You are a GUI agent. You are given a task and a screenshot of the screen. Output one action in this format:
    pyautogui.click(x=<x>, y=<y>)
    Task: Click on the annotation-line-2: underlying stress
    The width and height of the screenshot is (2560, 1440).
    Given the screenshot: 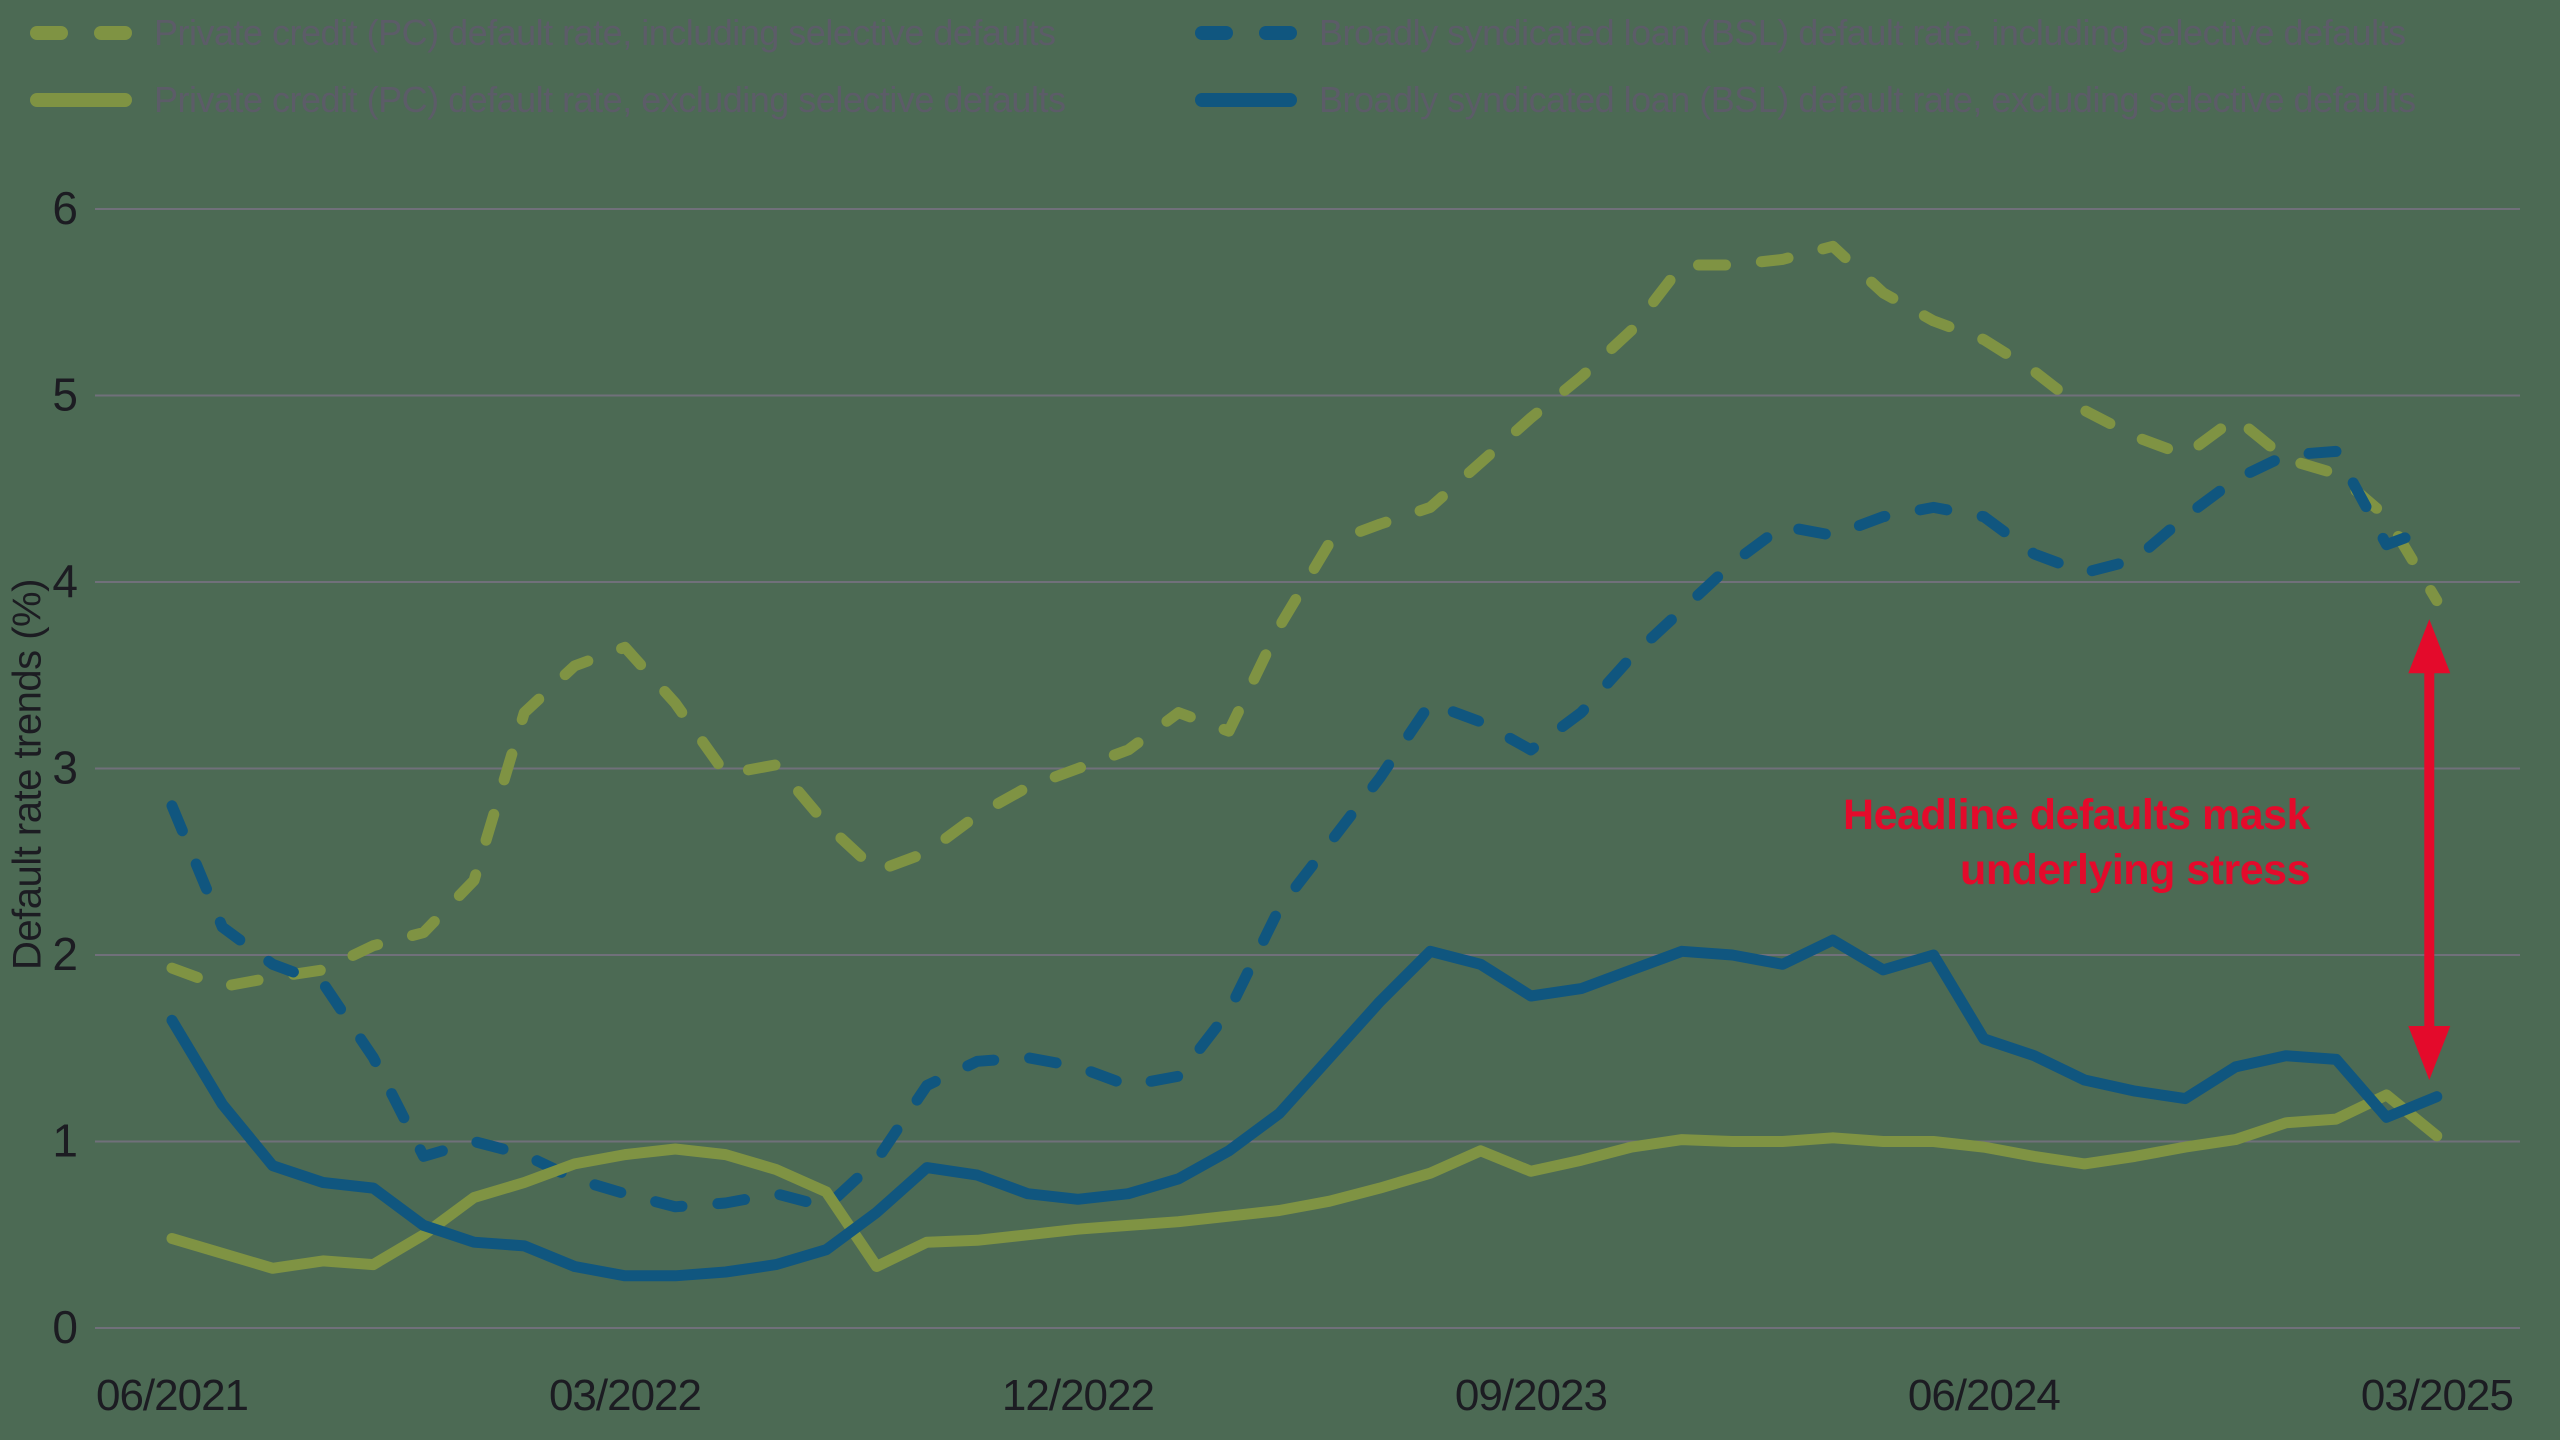 What is the action you would take?
    pyautogui.click(x=2135, y=870)
    